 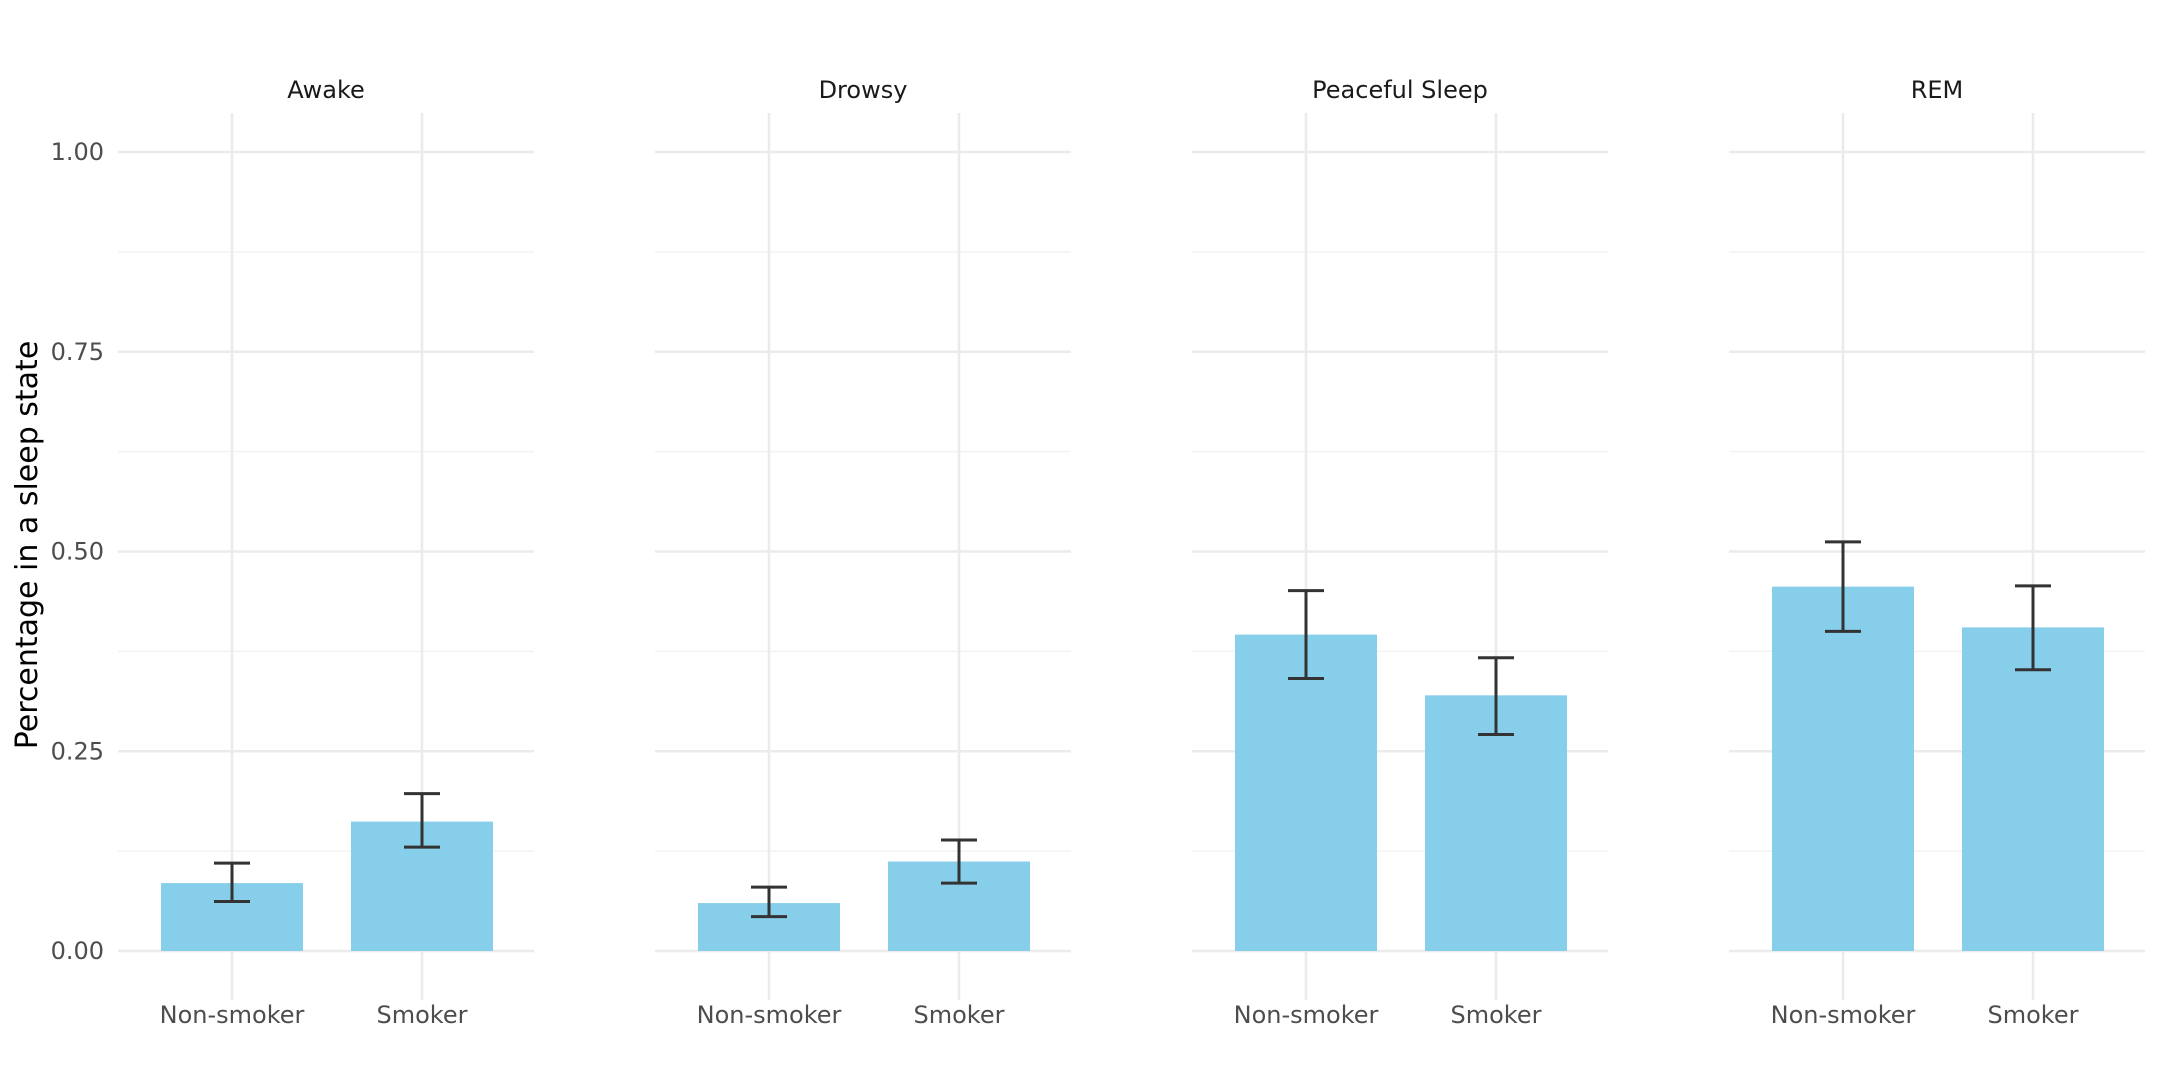 What do you see at coordinates (326, 90) in the screenshot?
I see `panel-title: Awake` at bounding box center [326, 90].